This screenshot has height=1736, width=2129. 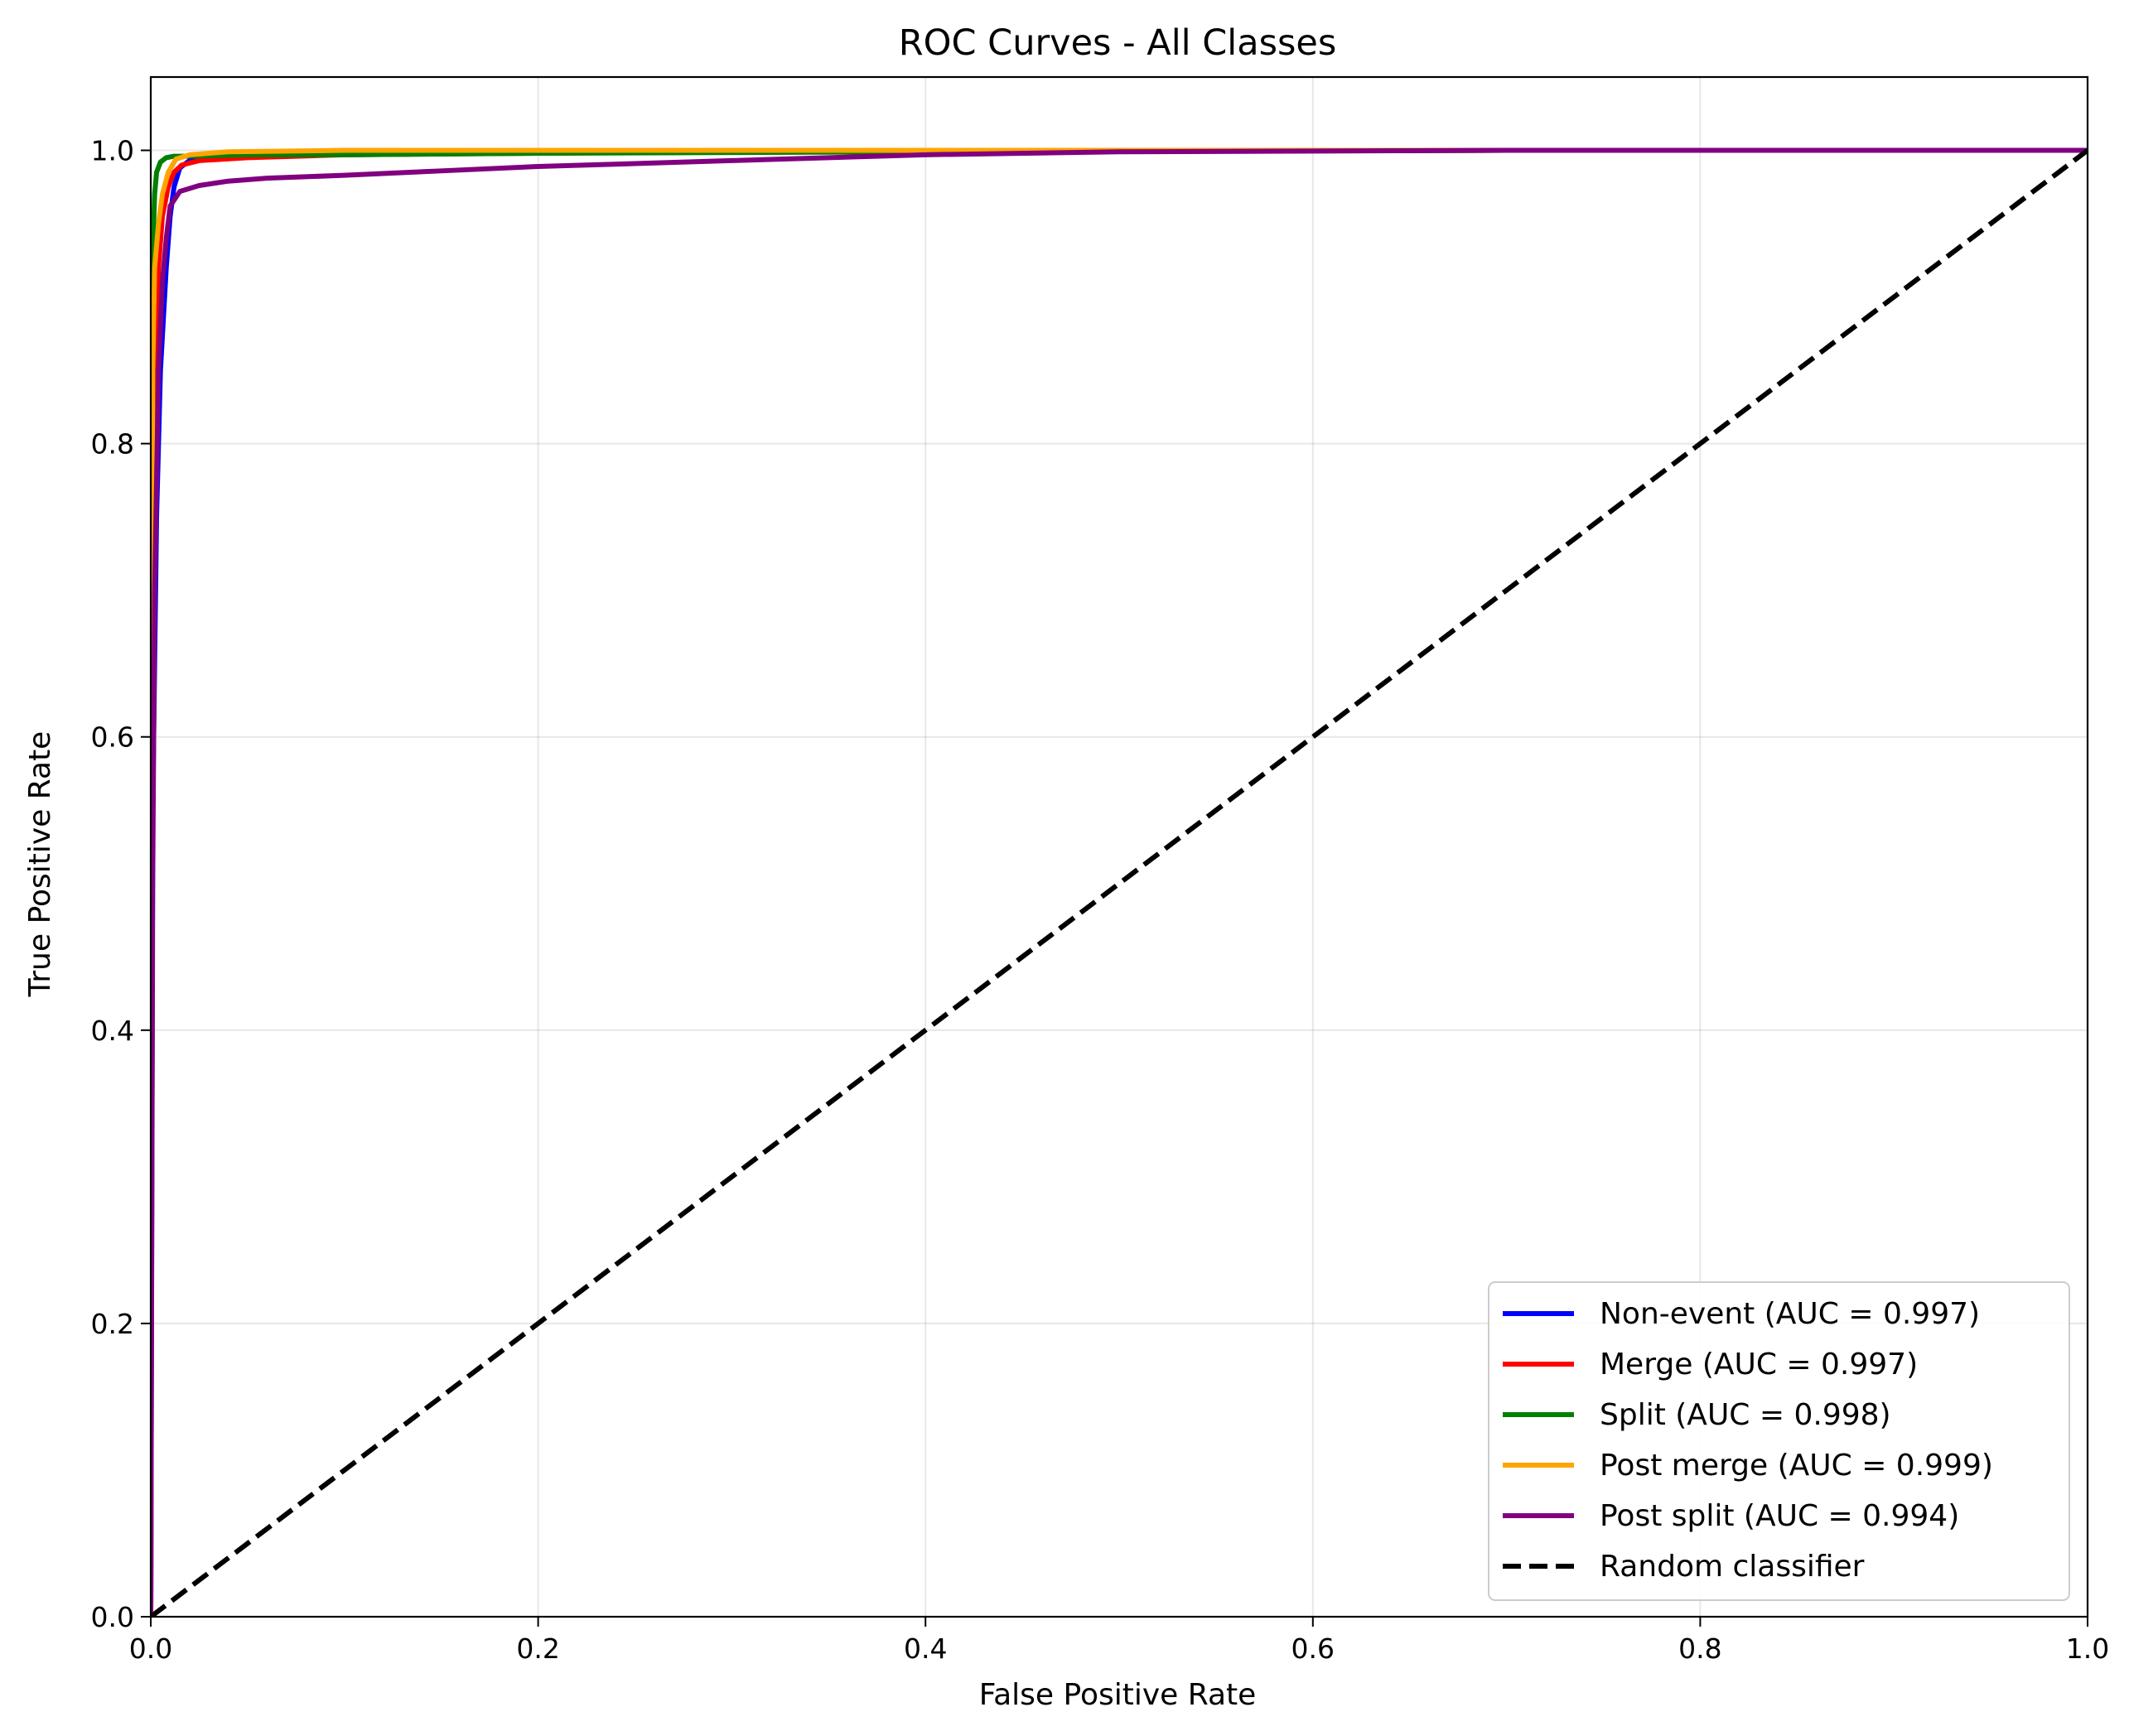 What do you see at coordinates (1790, 1314) in the screenshot?
I see `legend-label: Non-event (AUC = 0.997)` at bounding box center [1790, 1314].